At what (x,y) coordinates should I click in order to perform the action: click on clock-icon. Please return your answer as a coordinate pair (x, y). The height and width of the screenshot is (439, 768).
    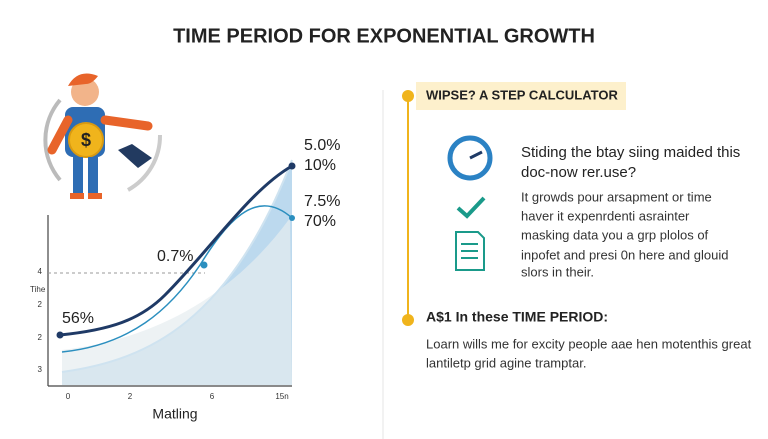
    Looking at the image, I should click on (470, 158).